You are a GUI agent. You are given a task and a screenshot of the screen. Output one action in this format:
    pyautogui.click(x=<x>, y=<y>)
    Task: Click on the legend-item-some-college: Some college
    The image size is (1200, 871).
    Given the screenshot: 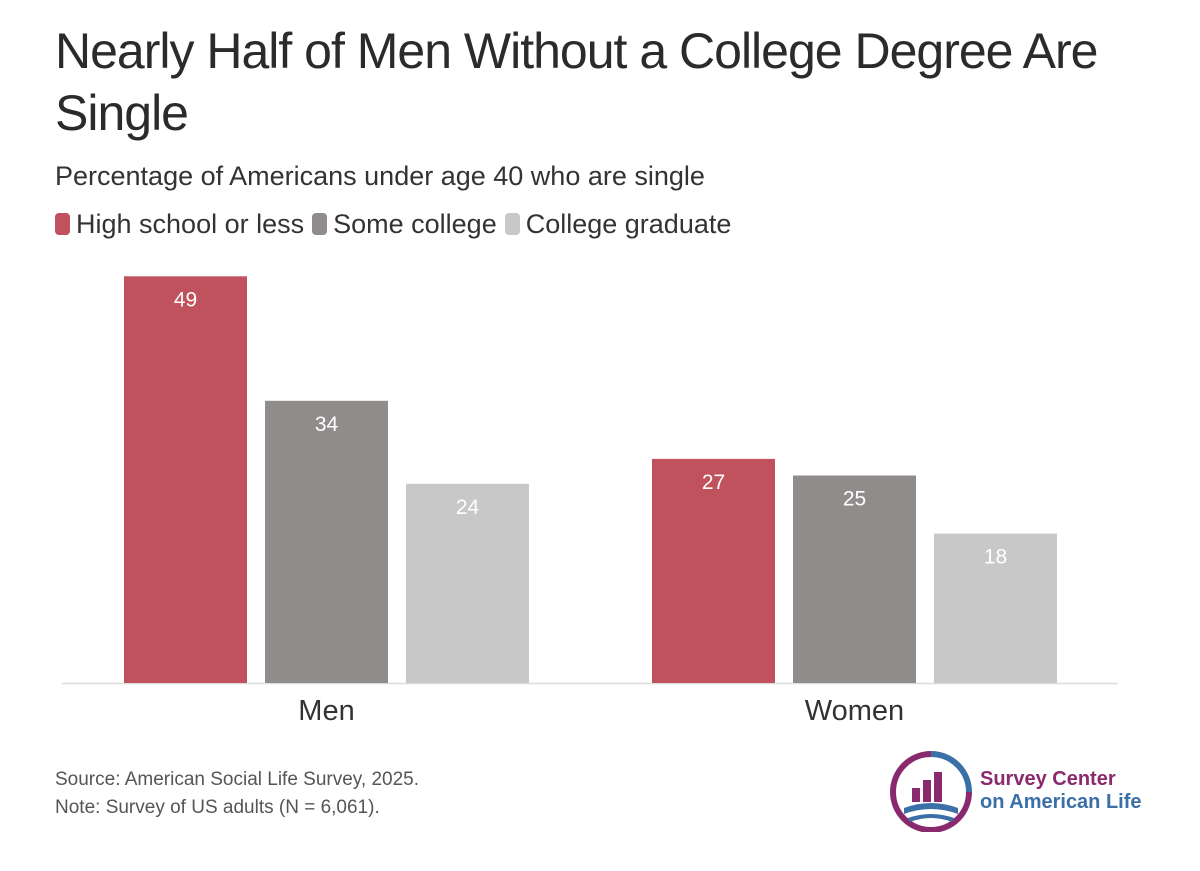 What is the action you would take?
    pyautogui.click(x=404, y=224)
    